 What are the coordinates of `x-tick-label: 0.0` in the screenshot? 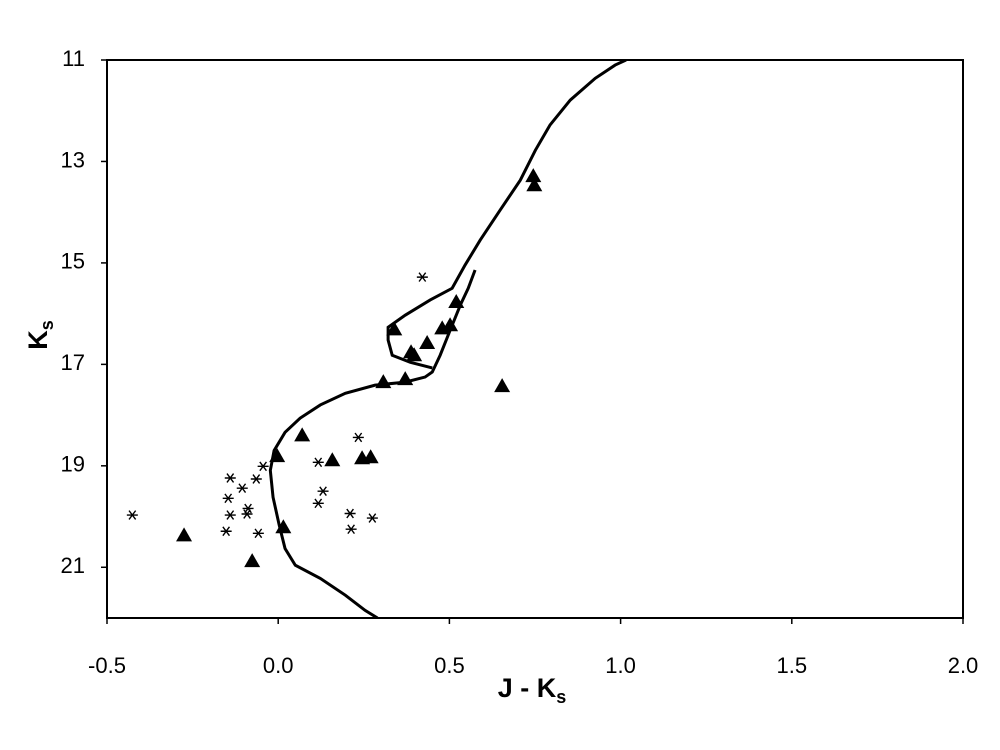 It's located at (278, 665).